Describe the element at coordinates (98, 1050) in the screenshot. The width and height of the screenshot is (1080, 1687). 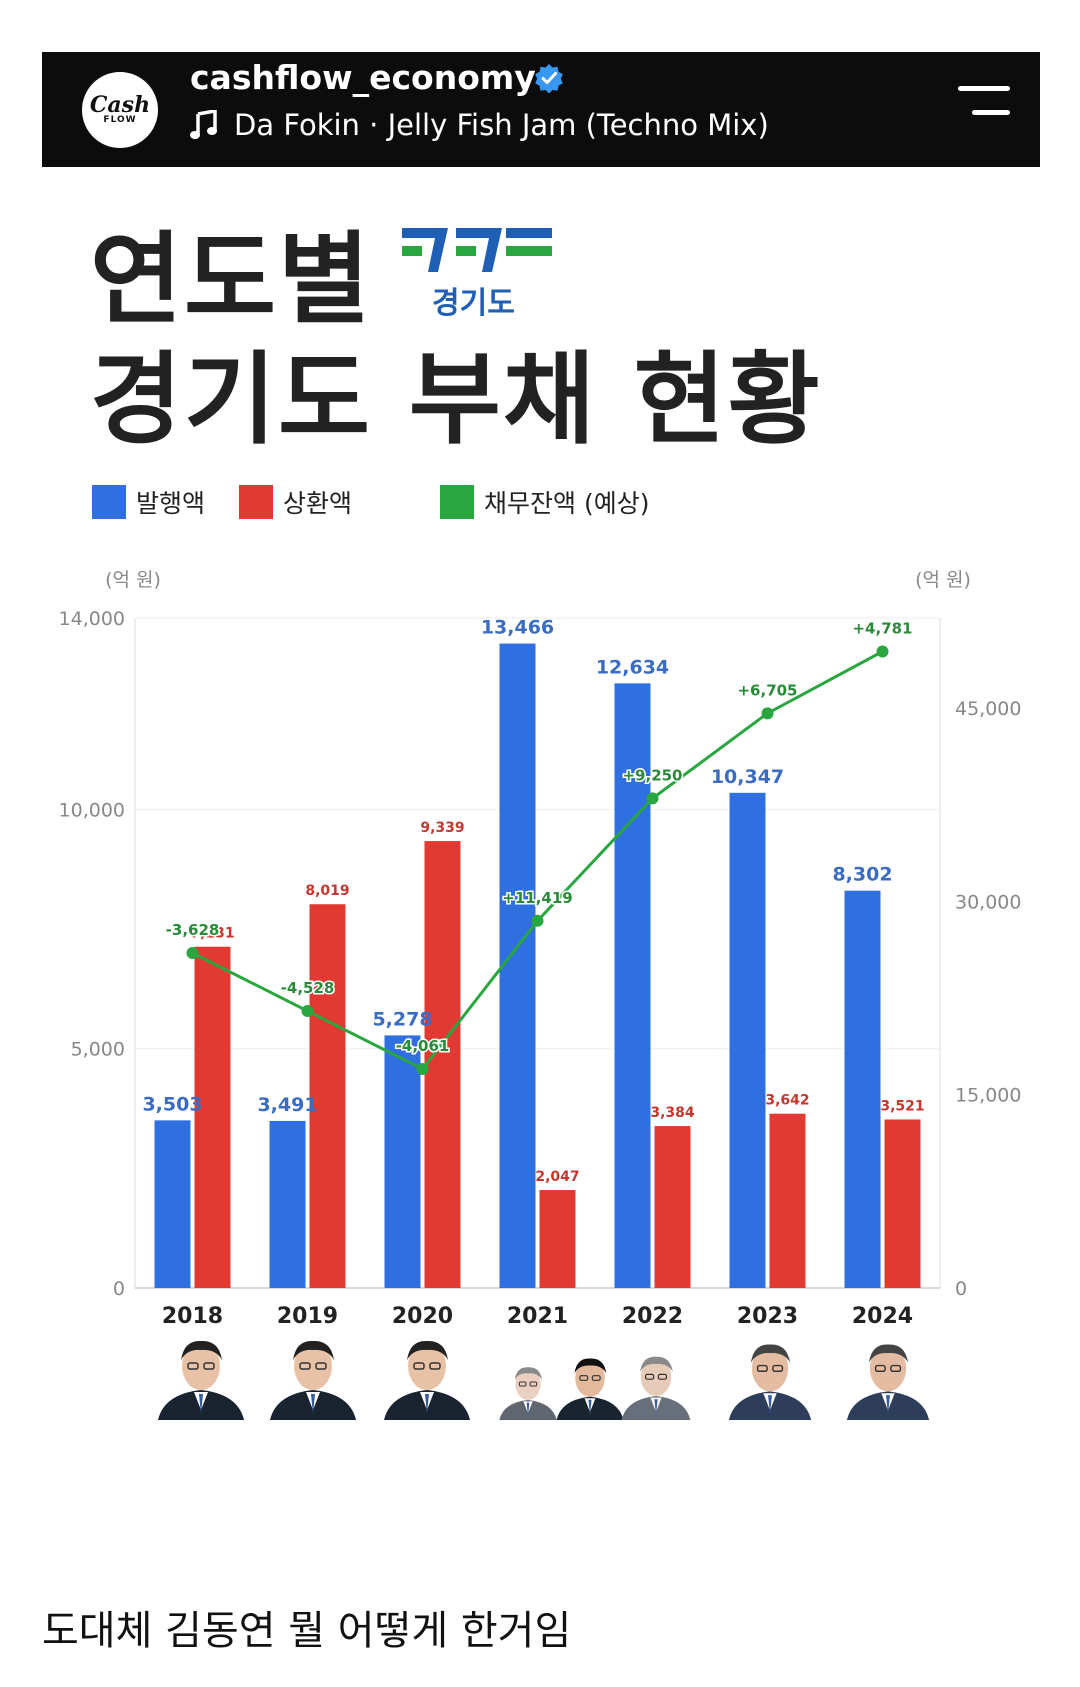
I see `left-tick-label: 5,000` at that location.